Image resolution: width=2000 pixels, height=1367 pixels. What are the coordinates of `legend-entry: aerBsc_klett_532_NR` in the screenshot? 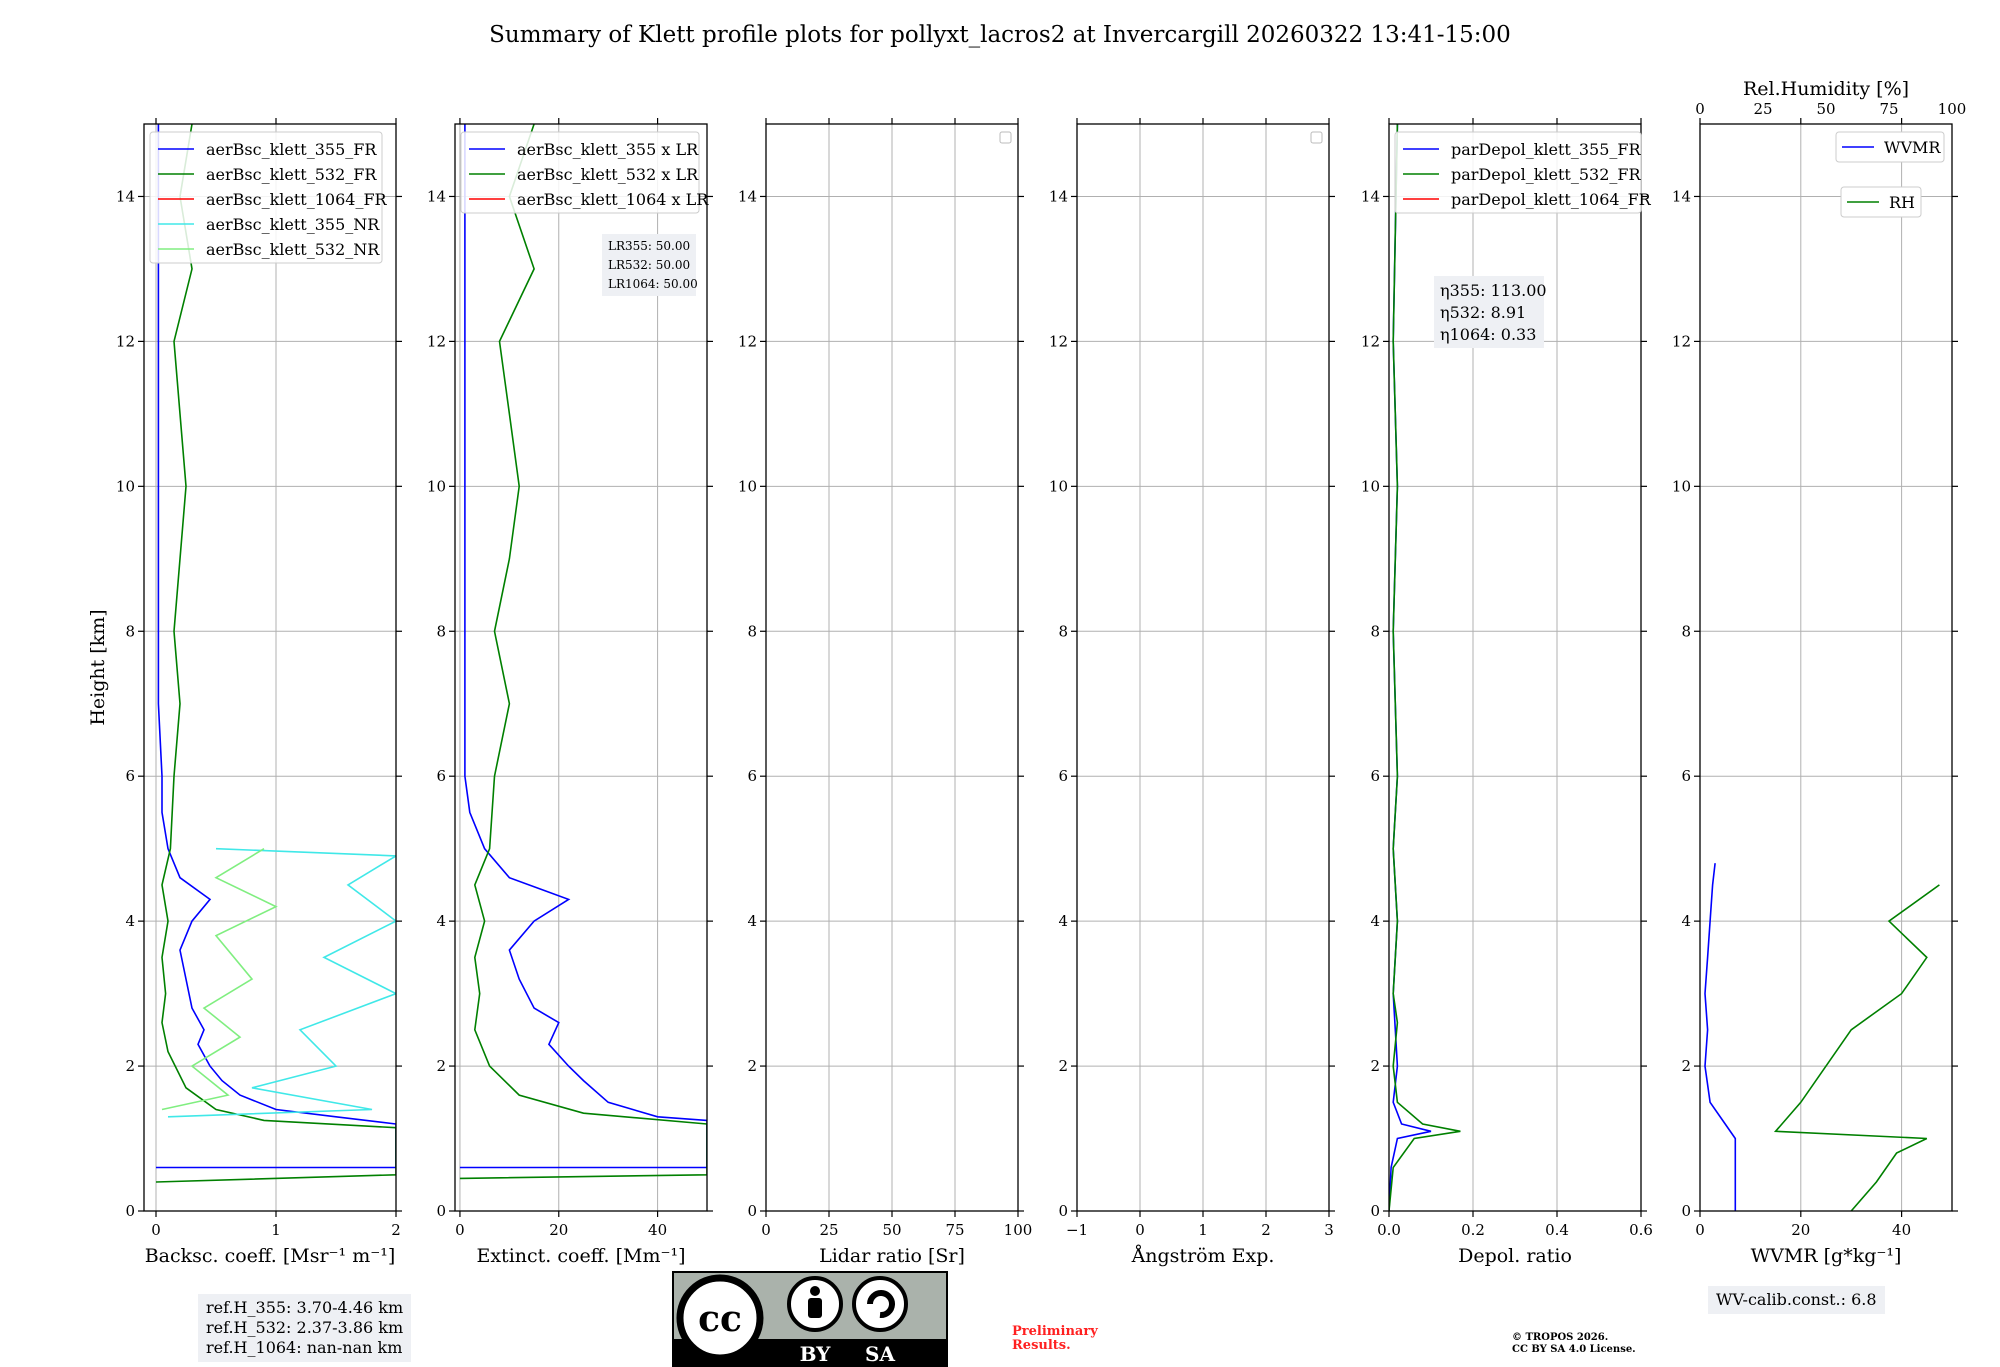 It's located at (293, 249).